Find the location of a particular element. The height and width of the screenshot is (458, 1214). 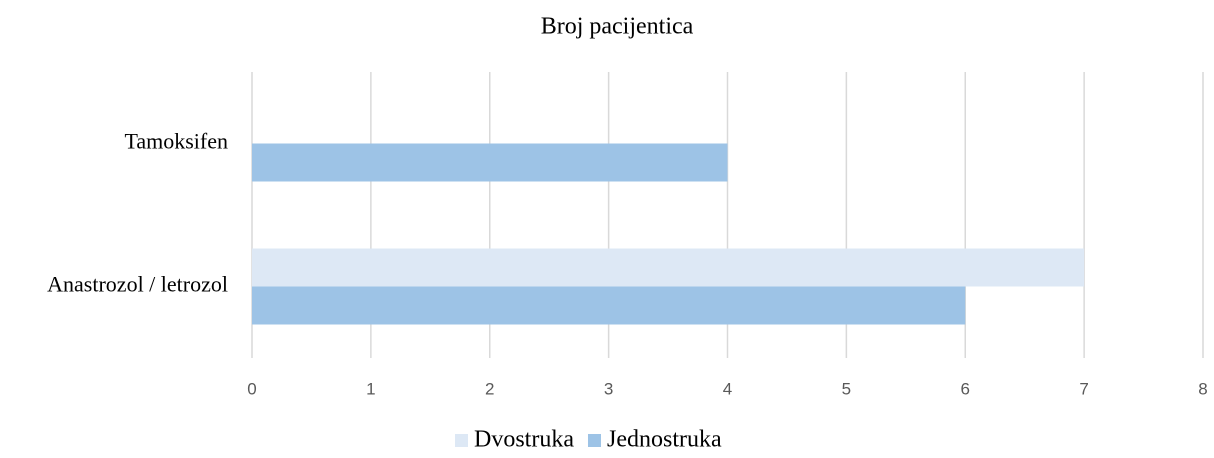

x-tick-label: 0 is located at coordinates (251, 388).